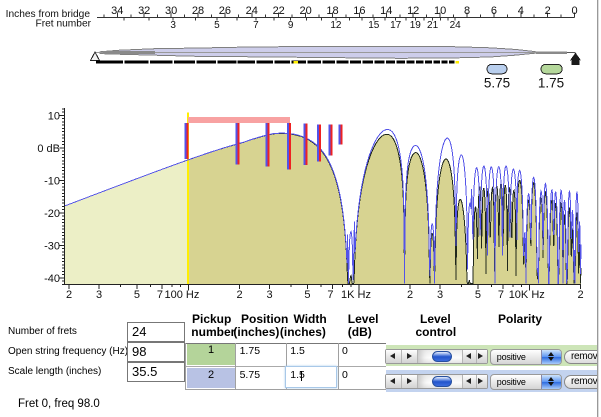 This screenshot has width=601, height=417. I want to click on svg-text: 9, so click(291, 25).